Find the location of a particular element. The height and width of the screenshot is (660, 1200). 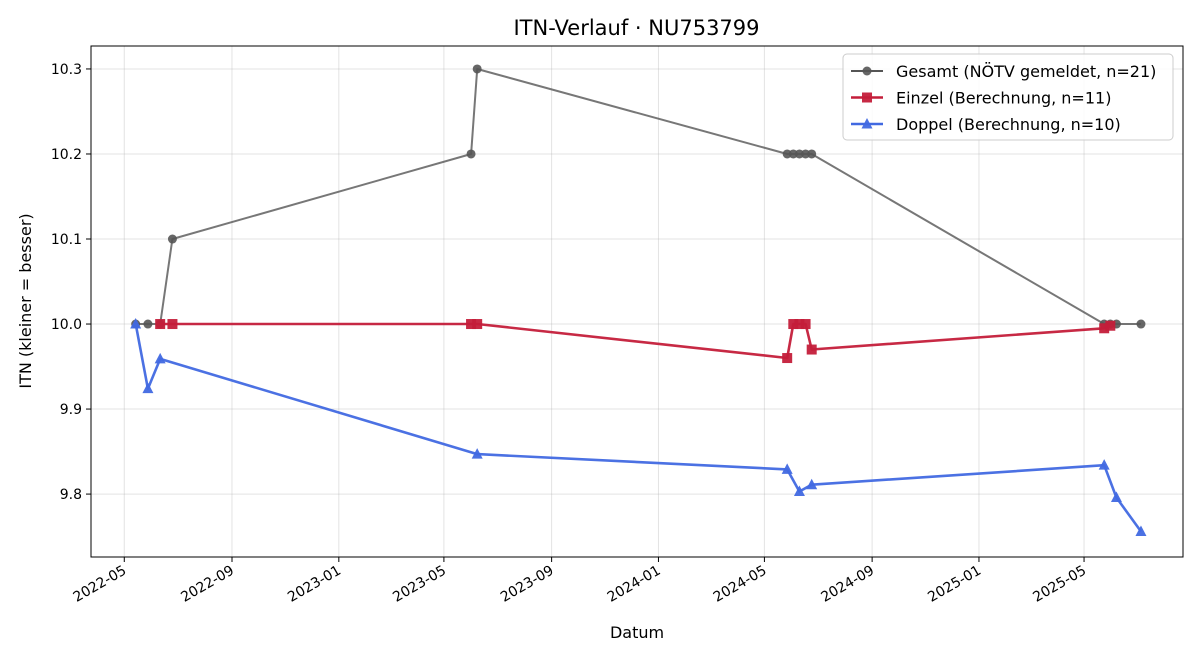

legend-box is located at coordinates (1008, 97).